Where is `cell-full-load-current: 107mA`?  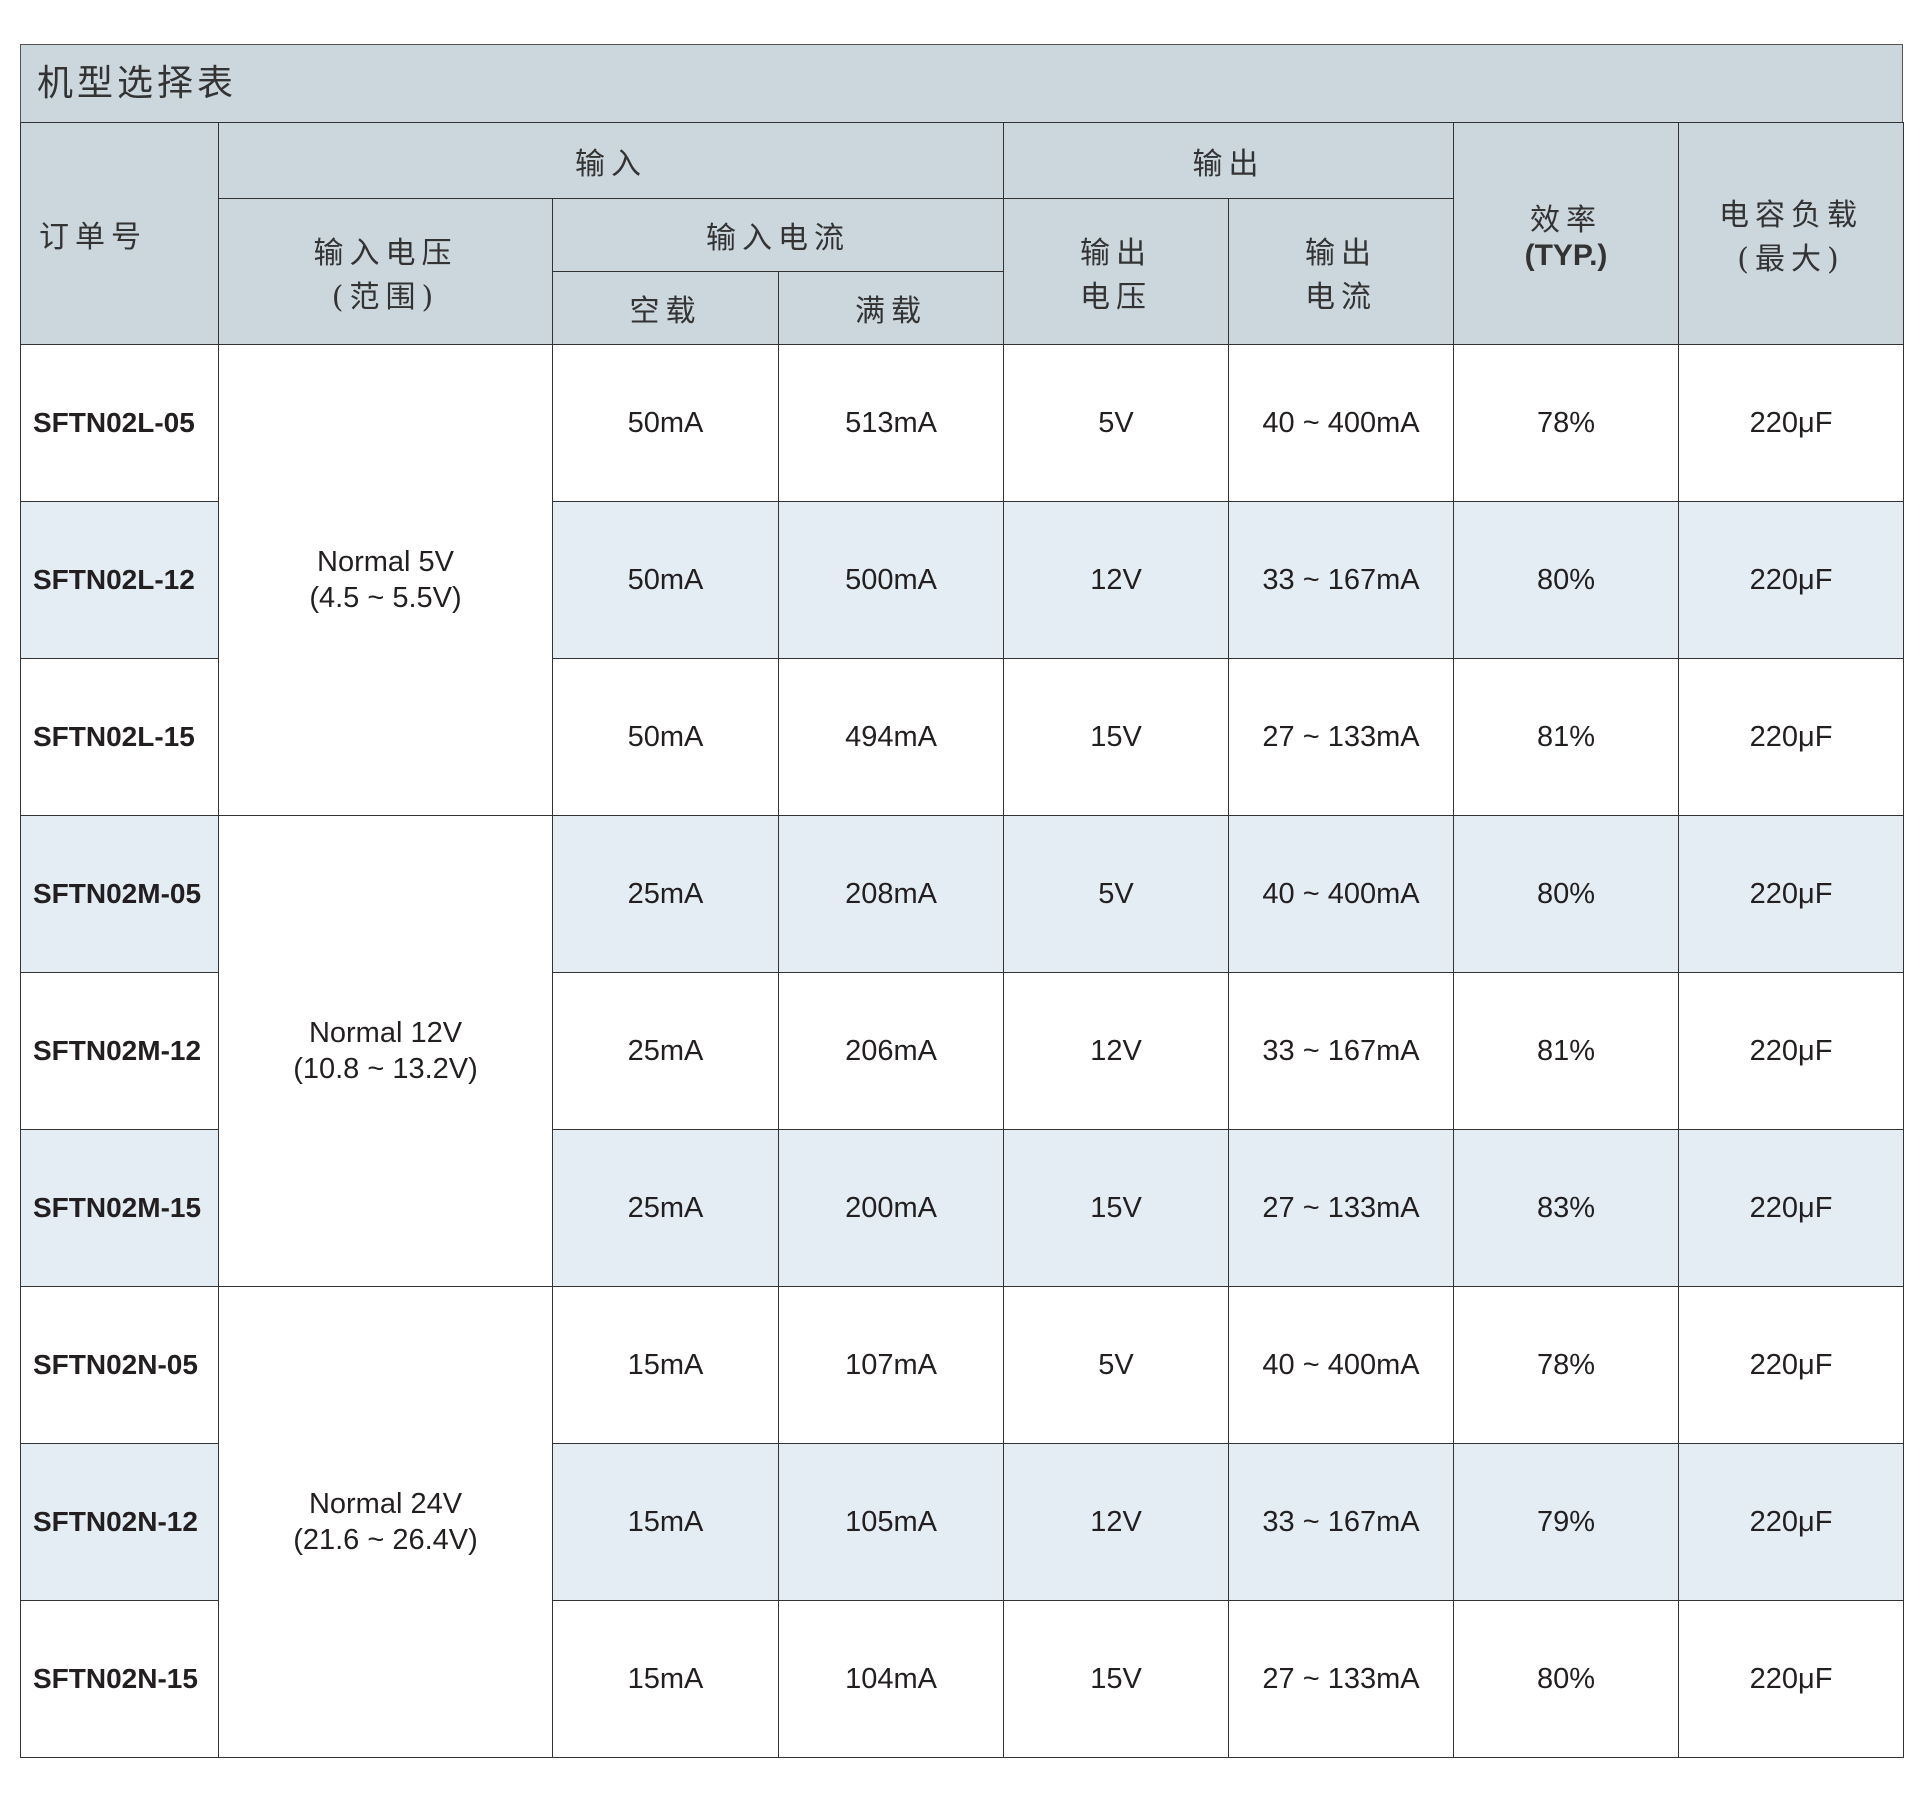
cell-full-load-current: 107mA is located at coordinates (891, 1365).